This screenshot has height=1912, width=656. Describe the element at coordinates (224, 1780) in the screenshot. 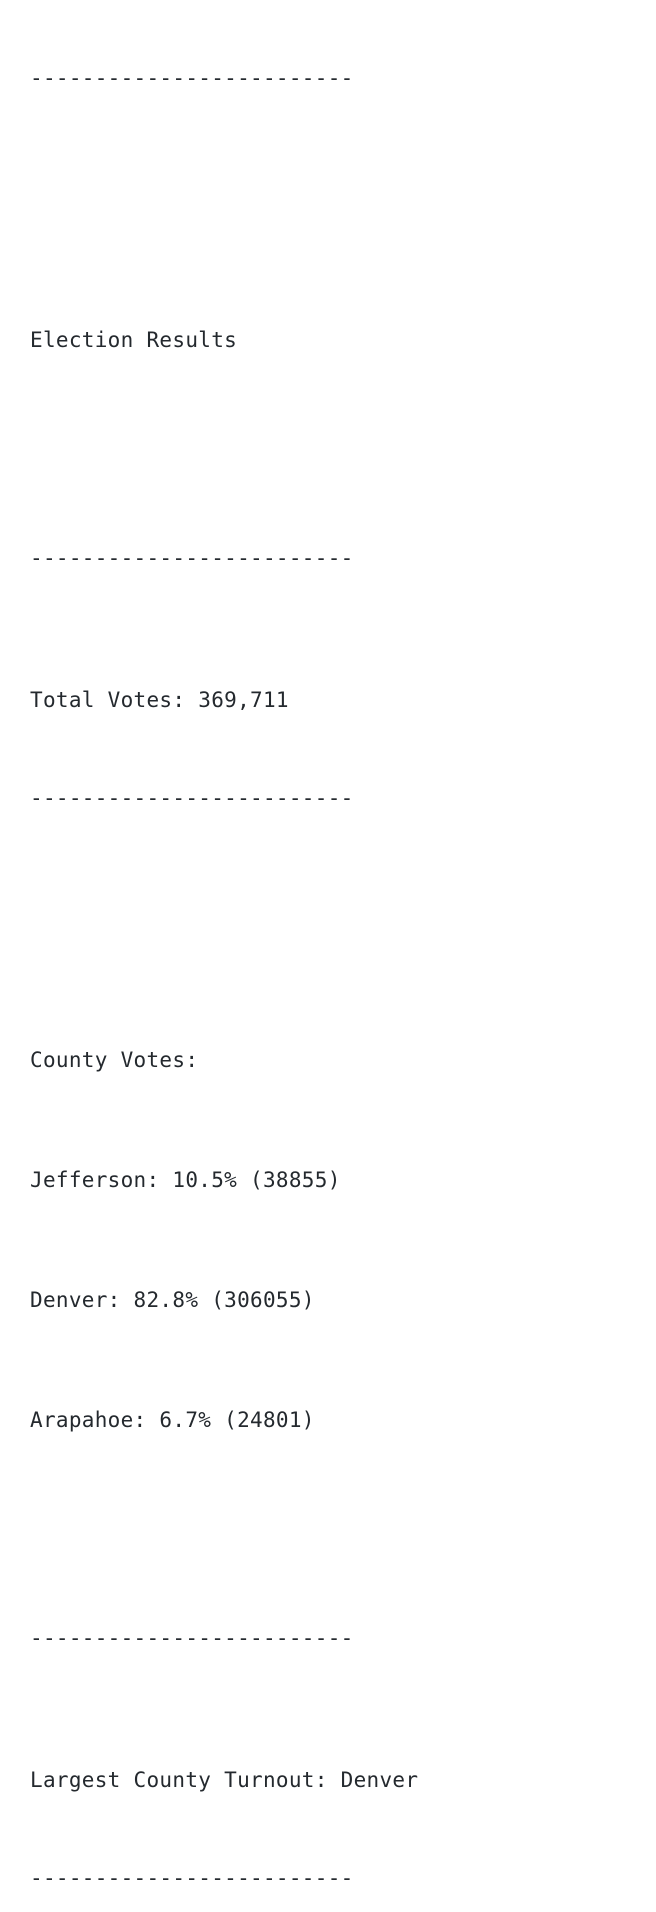

I see `largest-county-turnout: Largest County Turnout: Denver` at that location.